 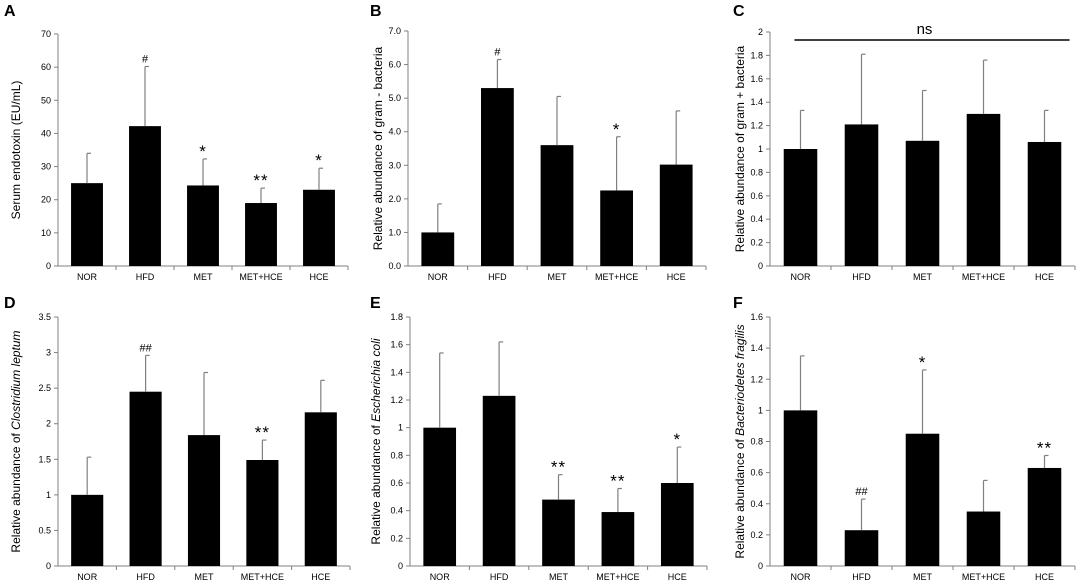 I want to click on panel-letter: D, so click(x=10, y=303).